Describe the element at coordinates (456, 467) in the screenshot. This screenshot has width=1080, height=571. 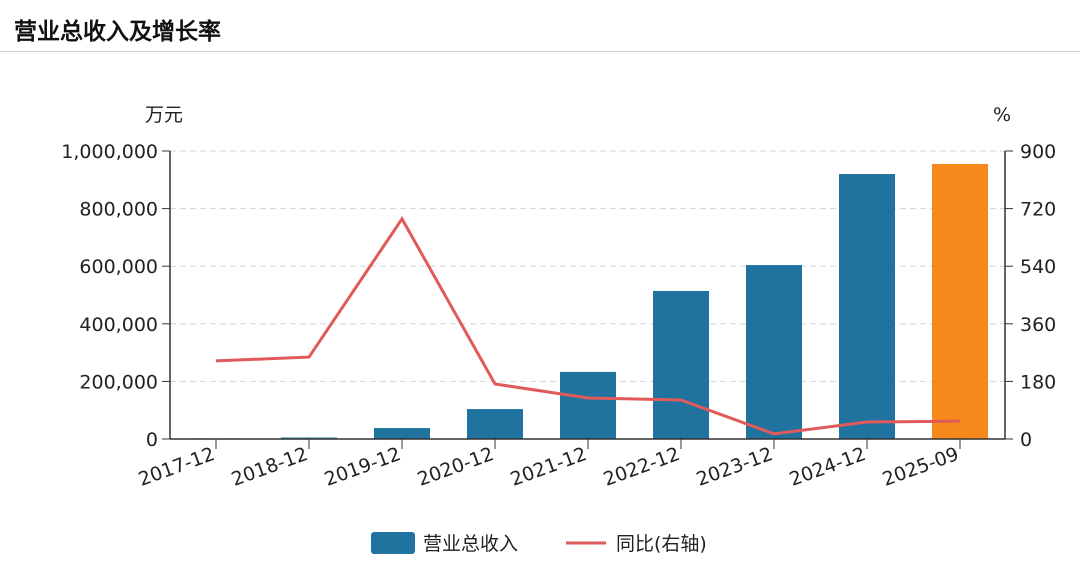
I see `x-tick-label: 2020-12` at that location.